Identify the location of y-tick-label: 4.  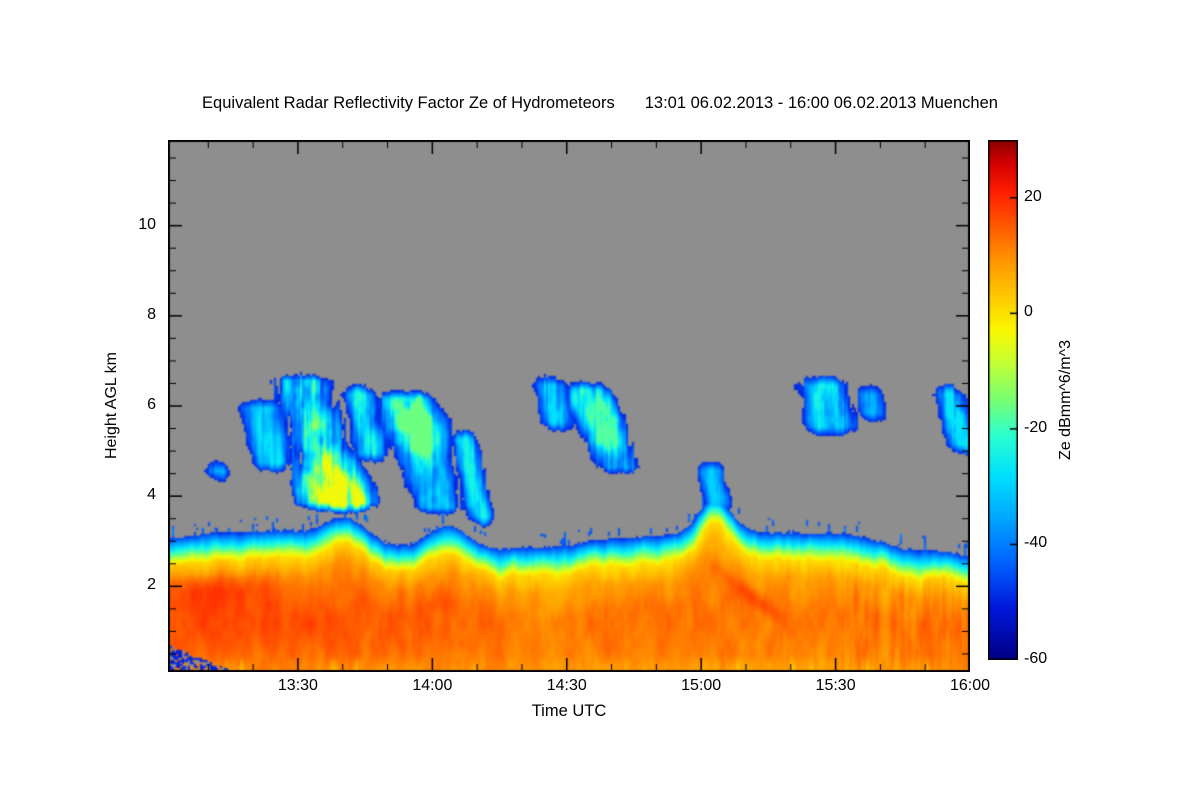
(151, 495).